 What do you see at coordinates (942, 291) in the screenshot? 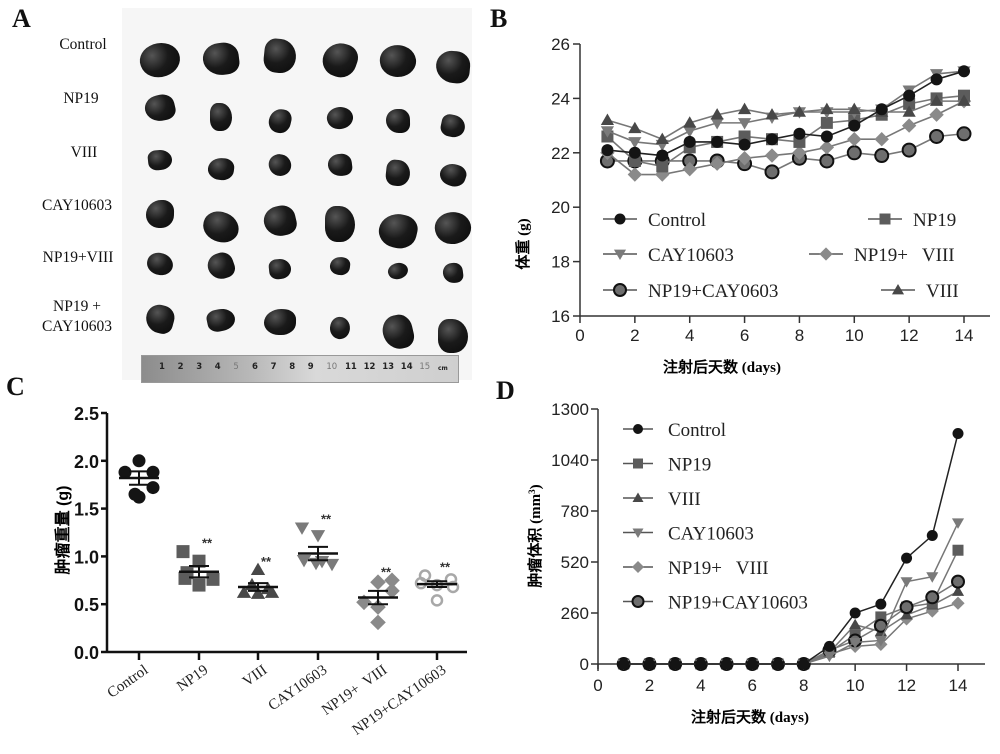
I see `legend-label: VIII` at bounding box center [942, 291].